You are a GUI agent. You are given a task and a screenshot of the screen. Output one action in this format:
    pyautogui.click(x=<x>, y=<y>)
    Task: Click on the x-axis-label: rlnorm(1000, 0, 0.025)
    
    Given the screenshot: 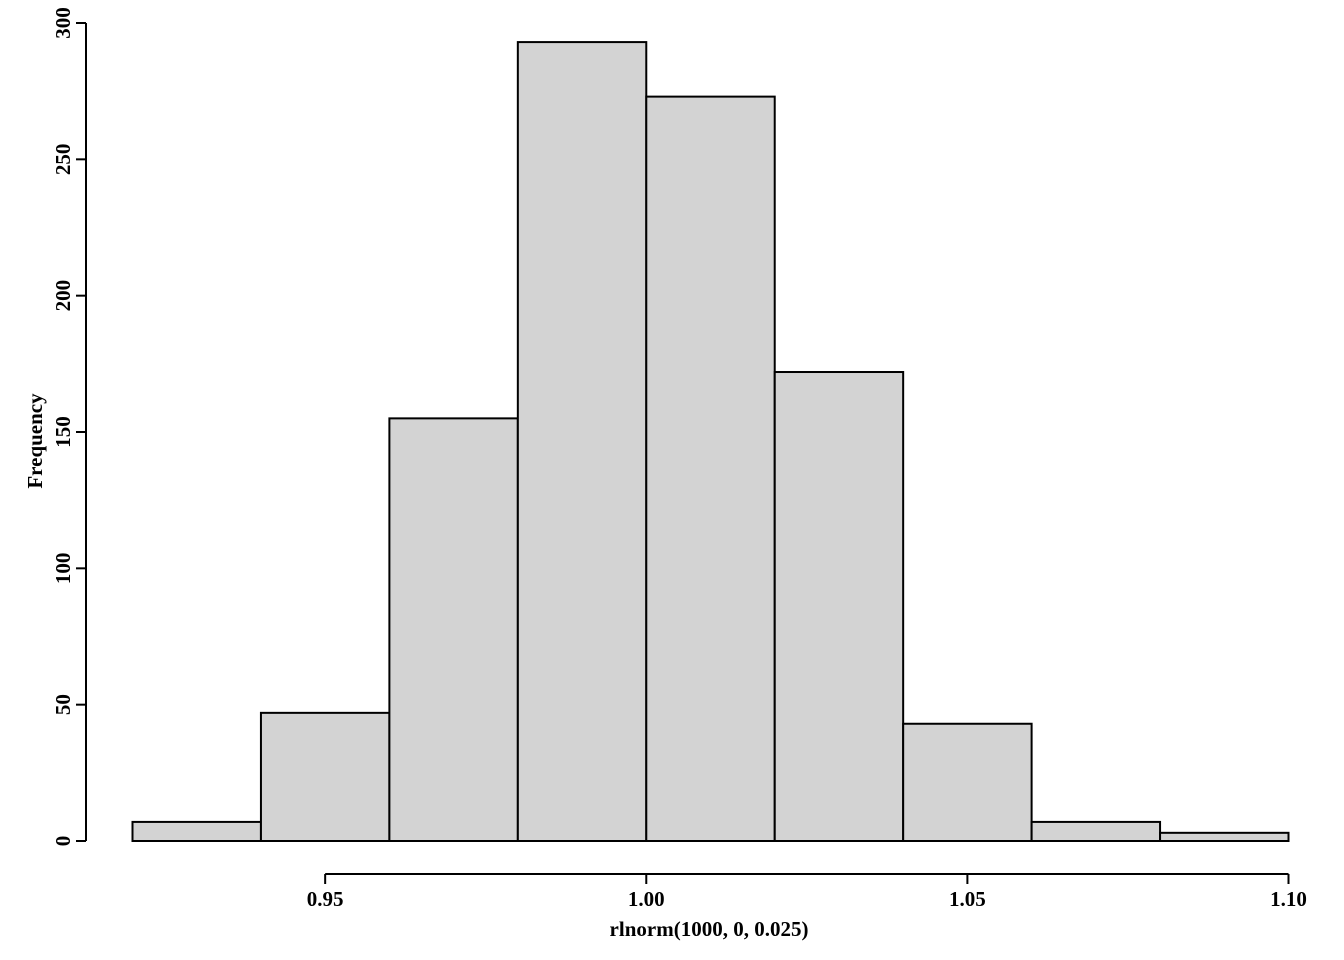 What is the action you would take?
    pyautogui.click(x=709, y=929)
    